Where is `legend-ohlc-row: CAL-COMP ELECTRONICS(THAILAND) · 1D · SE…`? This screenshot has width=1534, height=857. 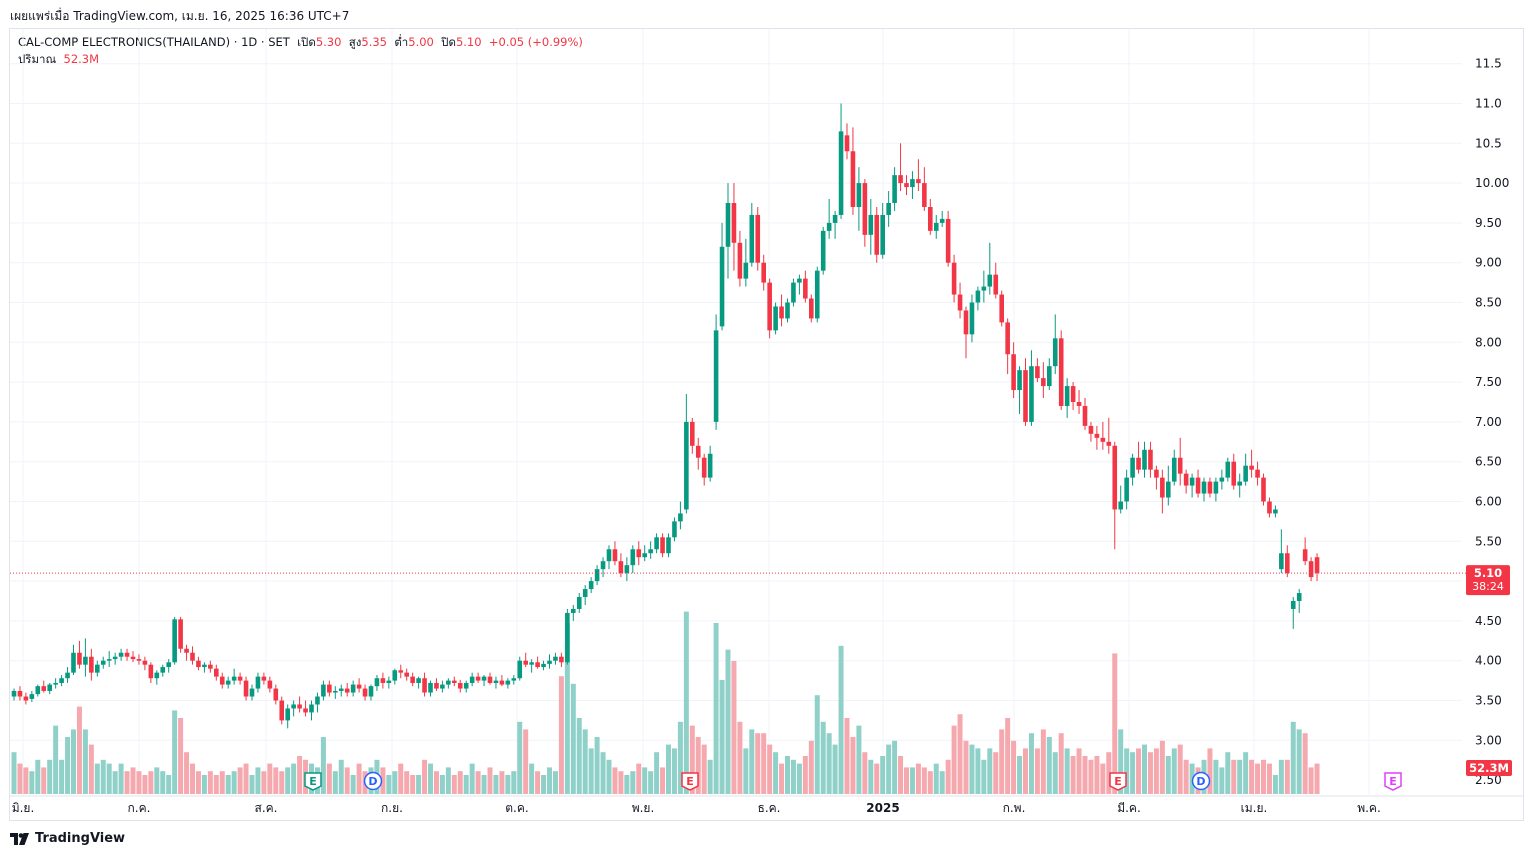 legend-ohlc-row: CAL-COMP ELECTRONICS(THAILAND) · 1D · SE… is located at coordinates (300, 42).